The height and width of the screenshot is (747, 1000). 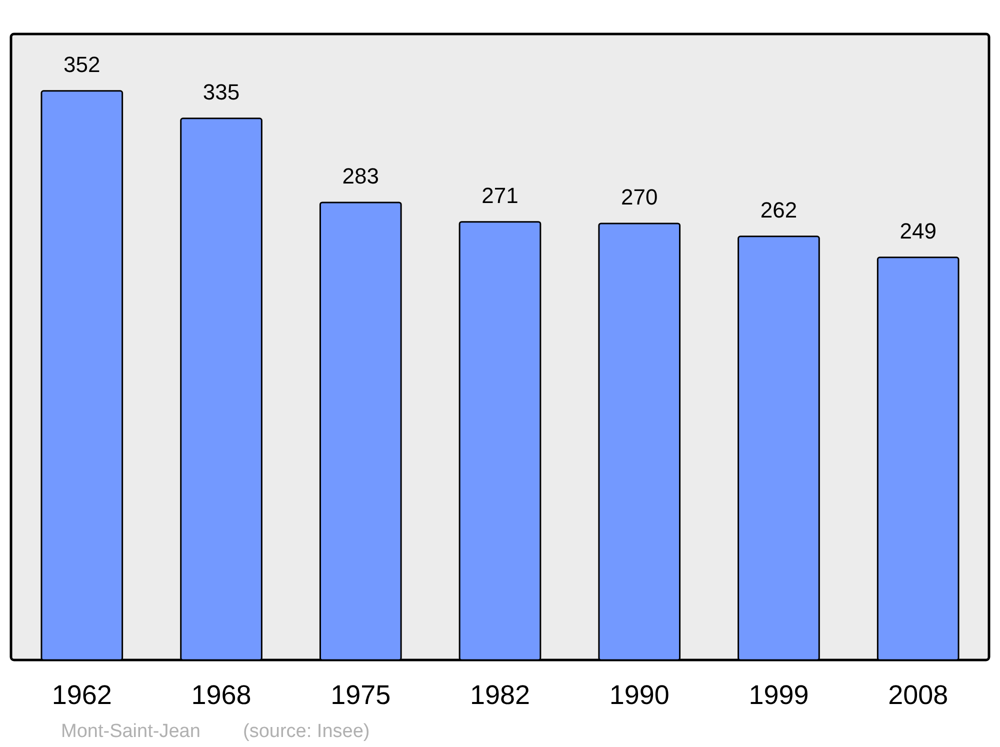 I want to click on data-label: 335, so click(x=221, y=91).